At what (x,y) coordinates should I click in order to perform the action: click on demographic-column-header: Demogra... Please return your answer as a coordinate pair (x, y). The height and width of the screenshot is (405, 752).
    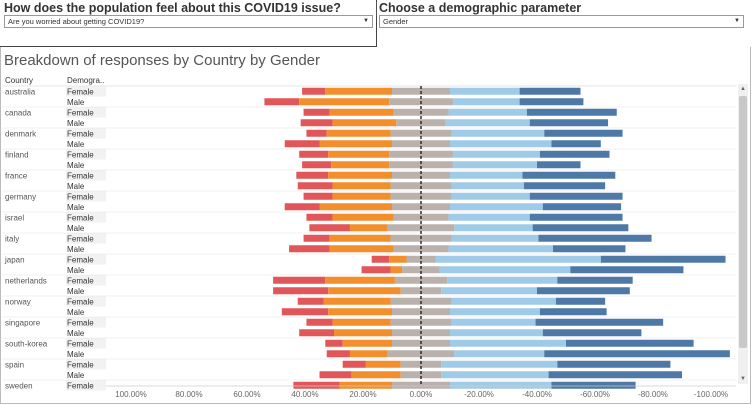
    Looking at the image, I should click on (85, 80).